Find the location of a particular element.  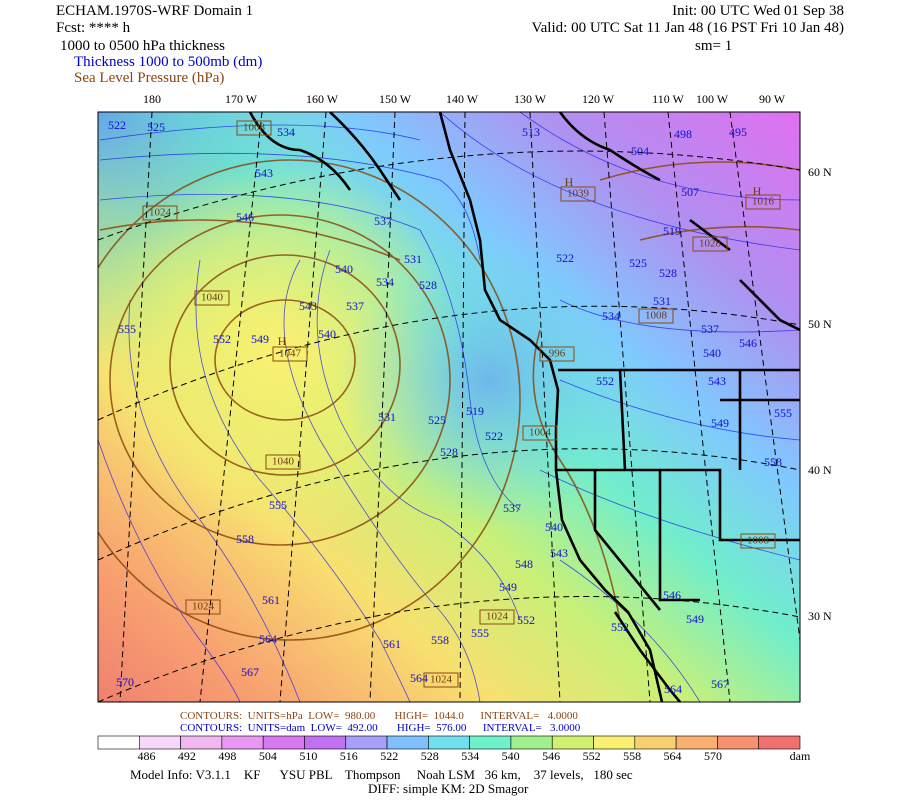

thickness-label: 561 is located at coordinates (271, 600).